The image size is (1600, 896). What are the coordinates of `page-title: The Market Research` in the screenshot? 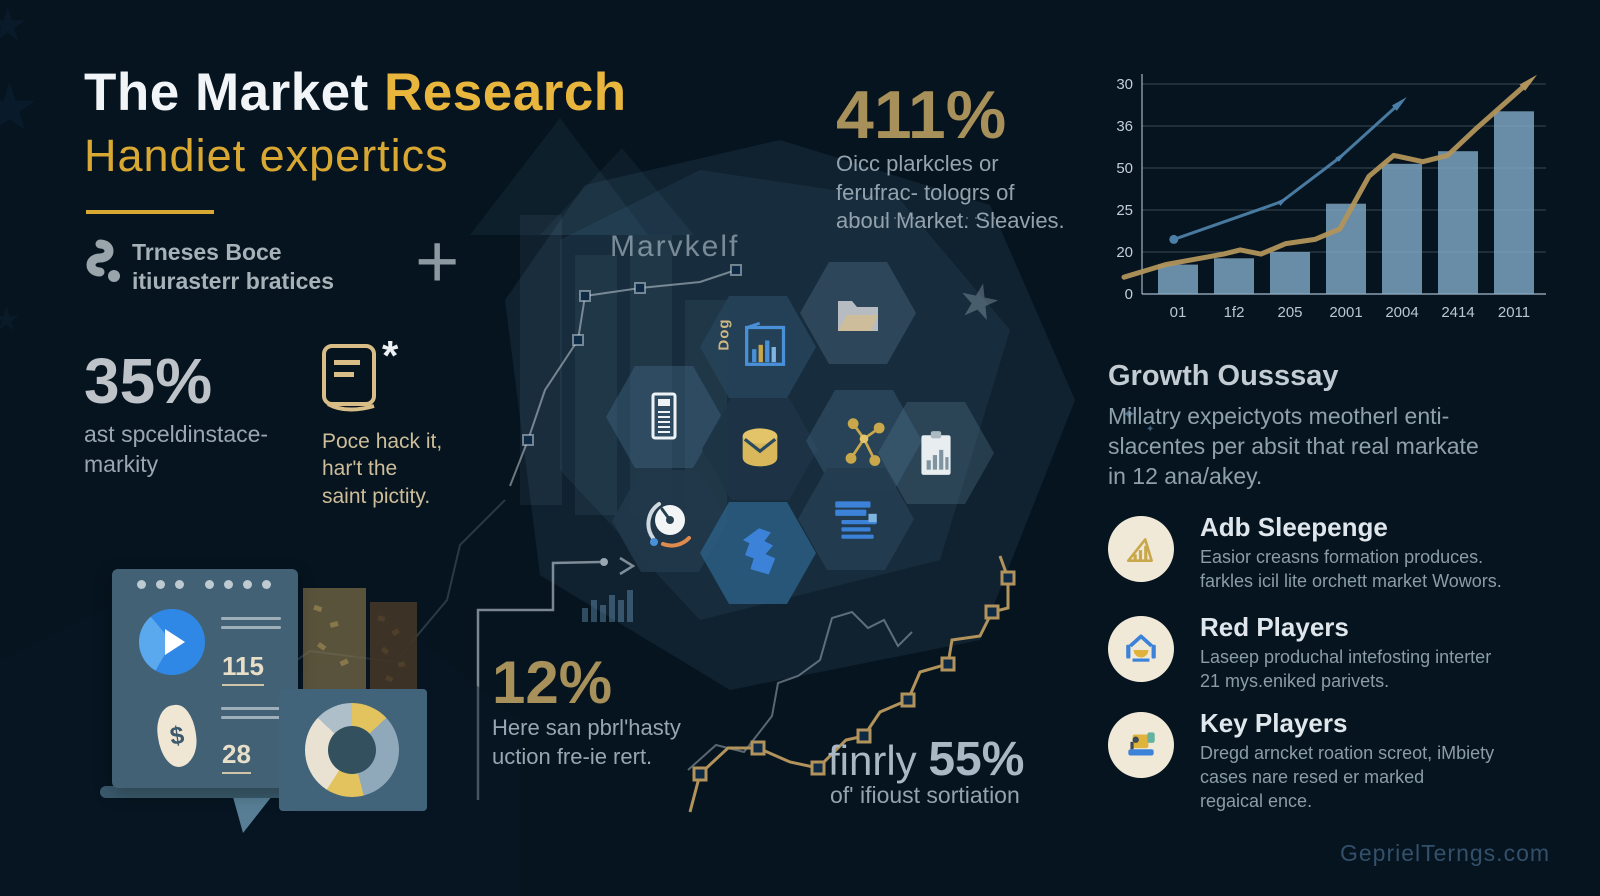 It's located at (355, 92).